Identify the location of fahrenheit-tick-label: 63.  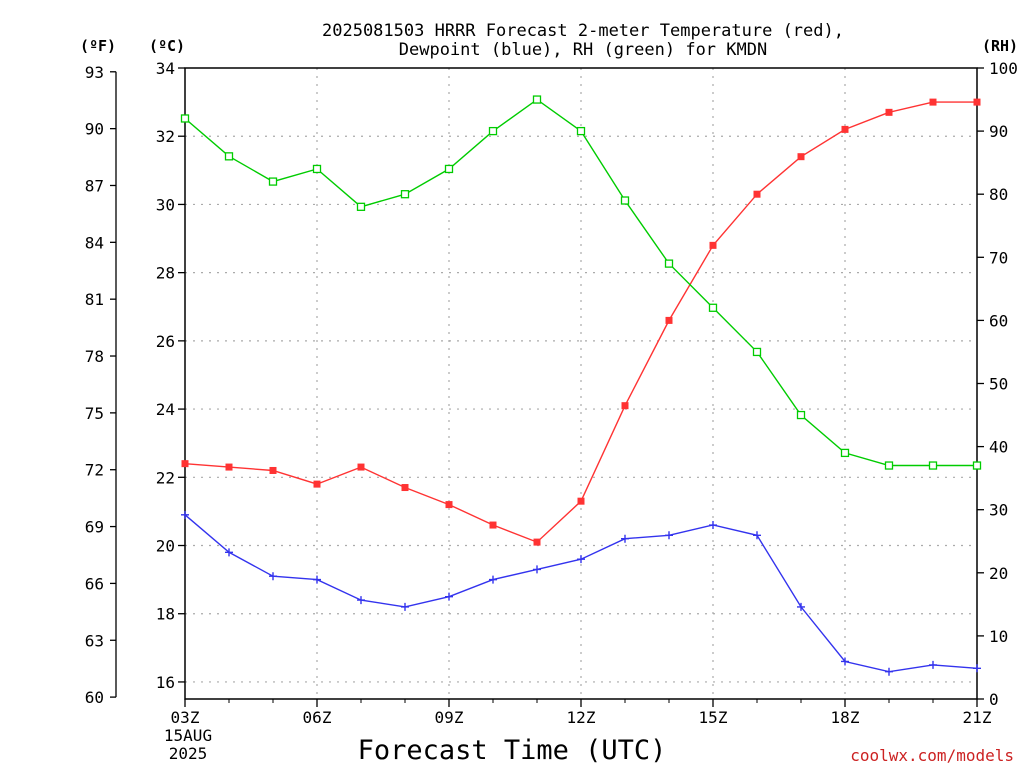
(94, 640).